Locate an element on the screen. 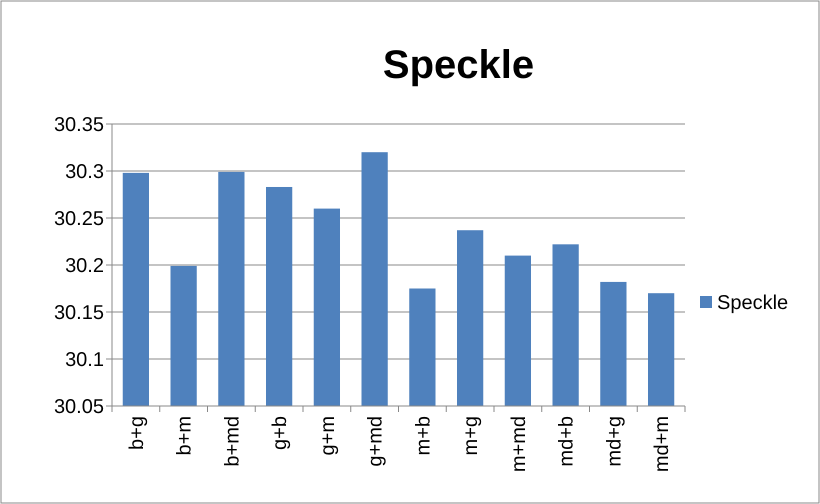 This screenshot has height=504, width=820. y-tick-label: 30.15 is located at coordinates (79, 313).